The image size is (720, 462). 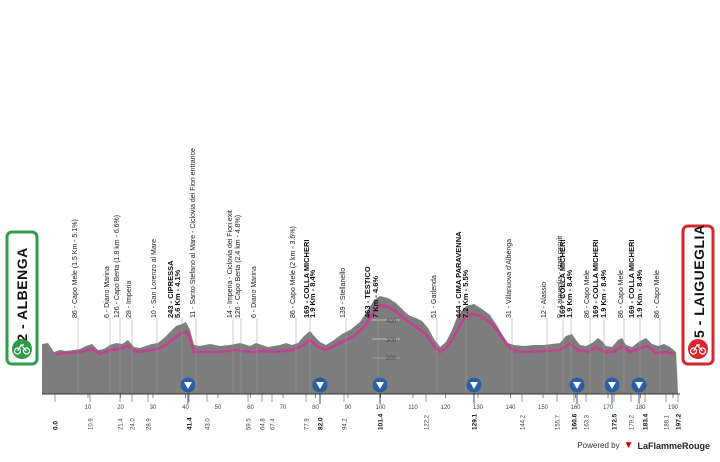 I want to click on finish-badge: 5 - LAIGUEGLIA, so click(x=698, y=295).